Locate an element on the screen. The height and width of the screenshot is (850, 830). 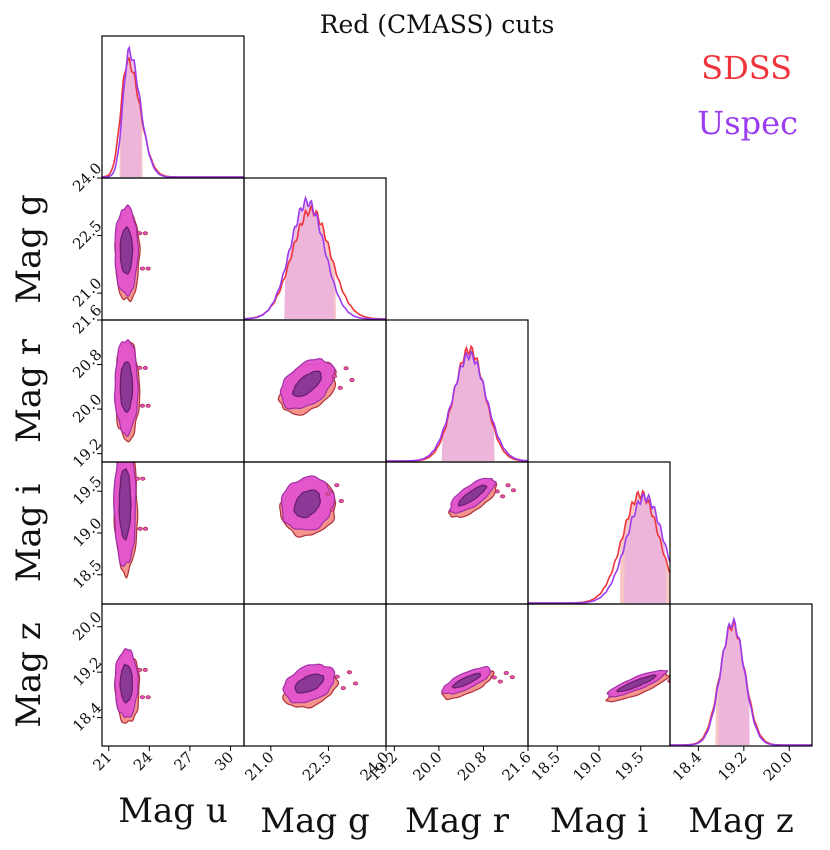
x-tick-label: 24 is located at coordinates (143, 761).